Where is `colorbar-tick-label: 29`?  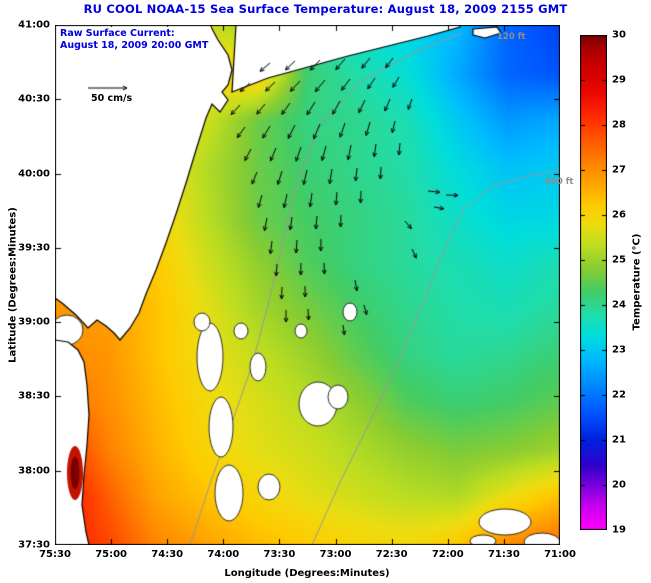 colorbar-tick-label: 29 is located at coordinates (619, 80).